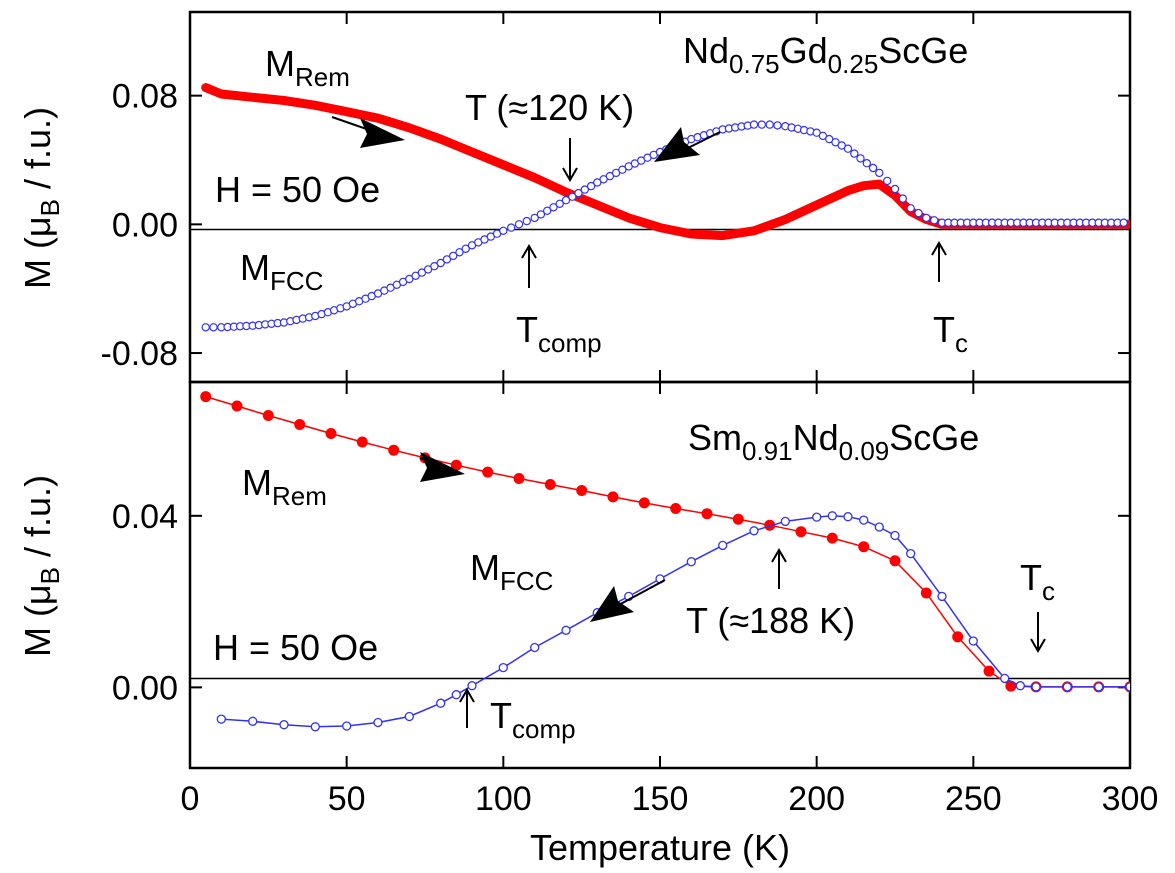 The width and height of the screenshot is (1175, 873). Describe the element at coordinates (50, 207) in the screenshot. I see `top-ylabel-sub: B` at that location.